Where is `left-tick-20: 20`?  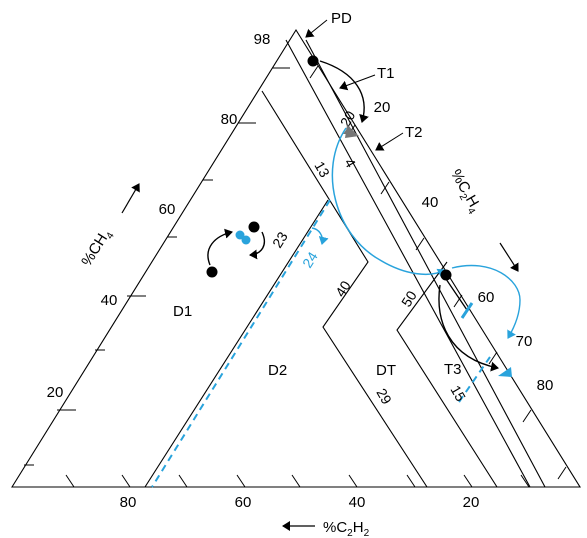
left-tick-20: 20 is located at coordinates (55, 392).